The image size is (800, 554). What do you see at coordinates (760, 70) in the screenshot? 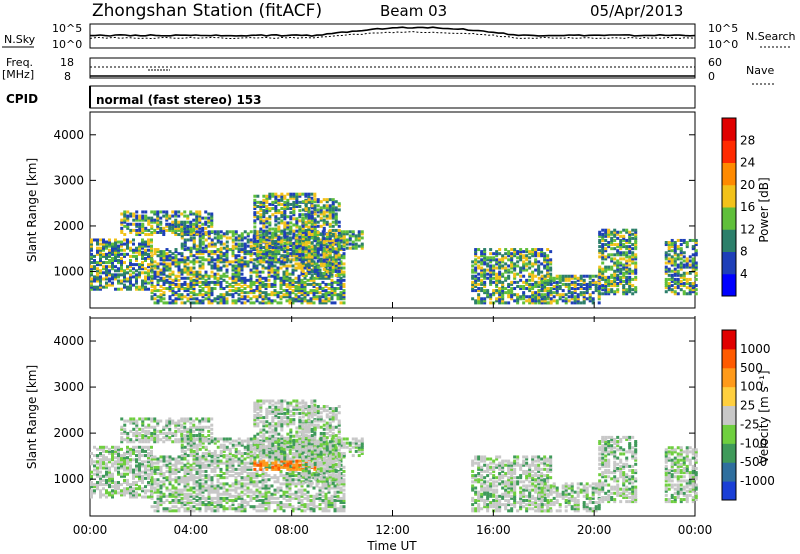
I see `nave-label: Nave` at bounding box center [760, 70].